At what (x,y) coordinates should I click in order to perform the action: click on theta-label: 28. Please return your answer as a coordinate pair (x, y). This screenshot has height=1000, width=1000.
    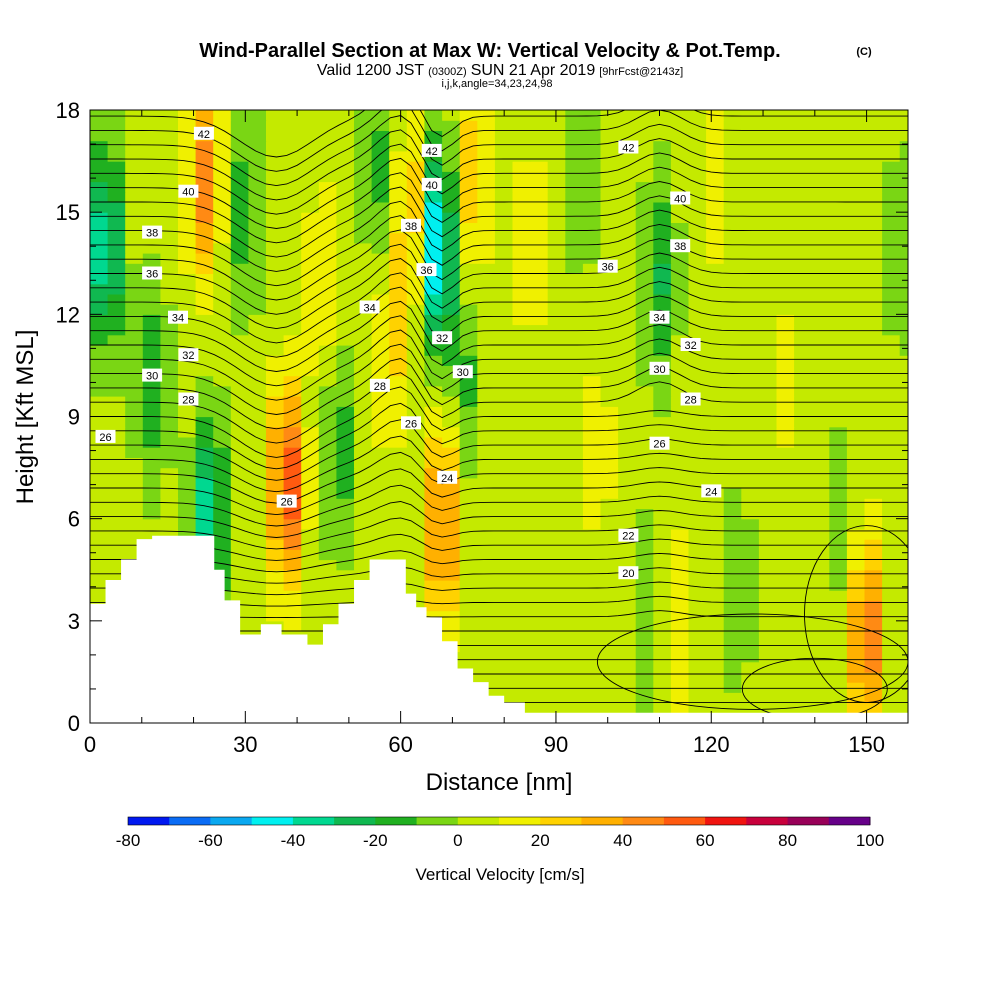
    Looking at the image, I should click on (188, 399).